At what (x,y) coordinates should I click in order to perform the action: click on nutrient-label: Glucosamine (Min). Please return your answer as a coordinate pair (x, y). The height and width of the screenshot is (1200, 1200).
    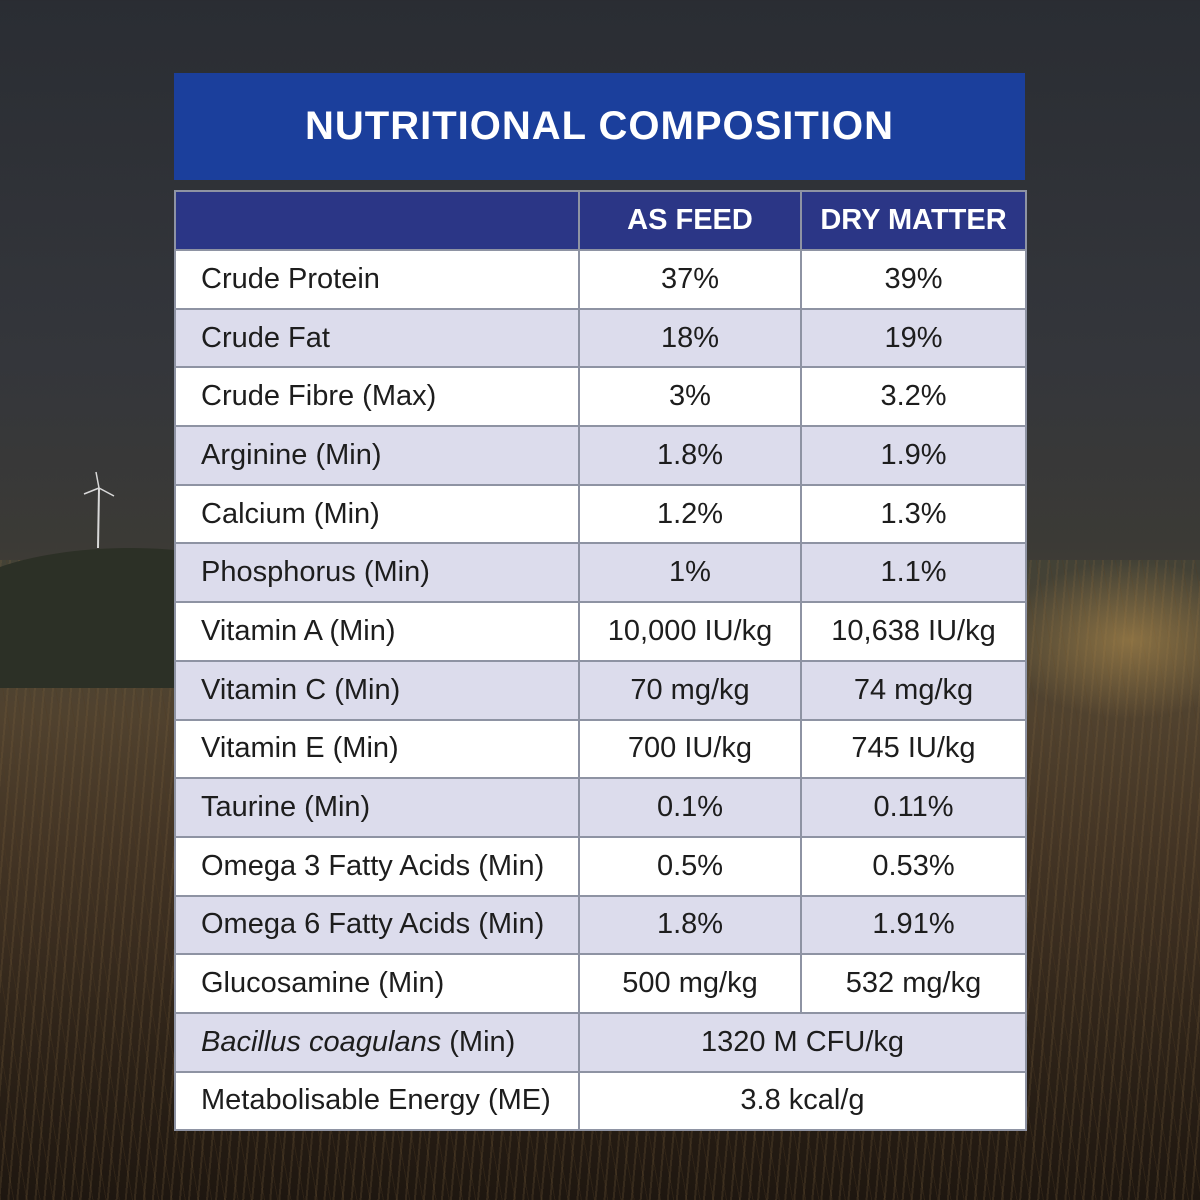
    Looking at the image, I should click on (377, 983).